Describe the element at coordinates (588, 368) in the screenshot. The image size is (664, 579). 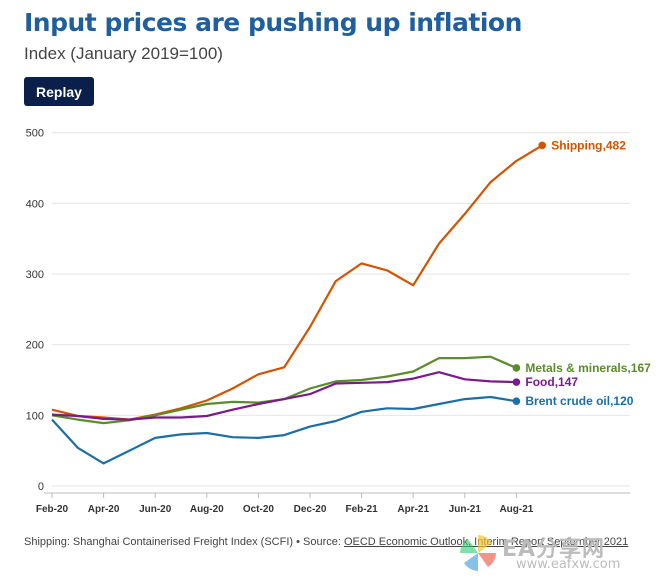
I see `series-label: Metals & minerals,167` at that location.